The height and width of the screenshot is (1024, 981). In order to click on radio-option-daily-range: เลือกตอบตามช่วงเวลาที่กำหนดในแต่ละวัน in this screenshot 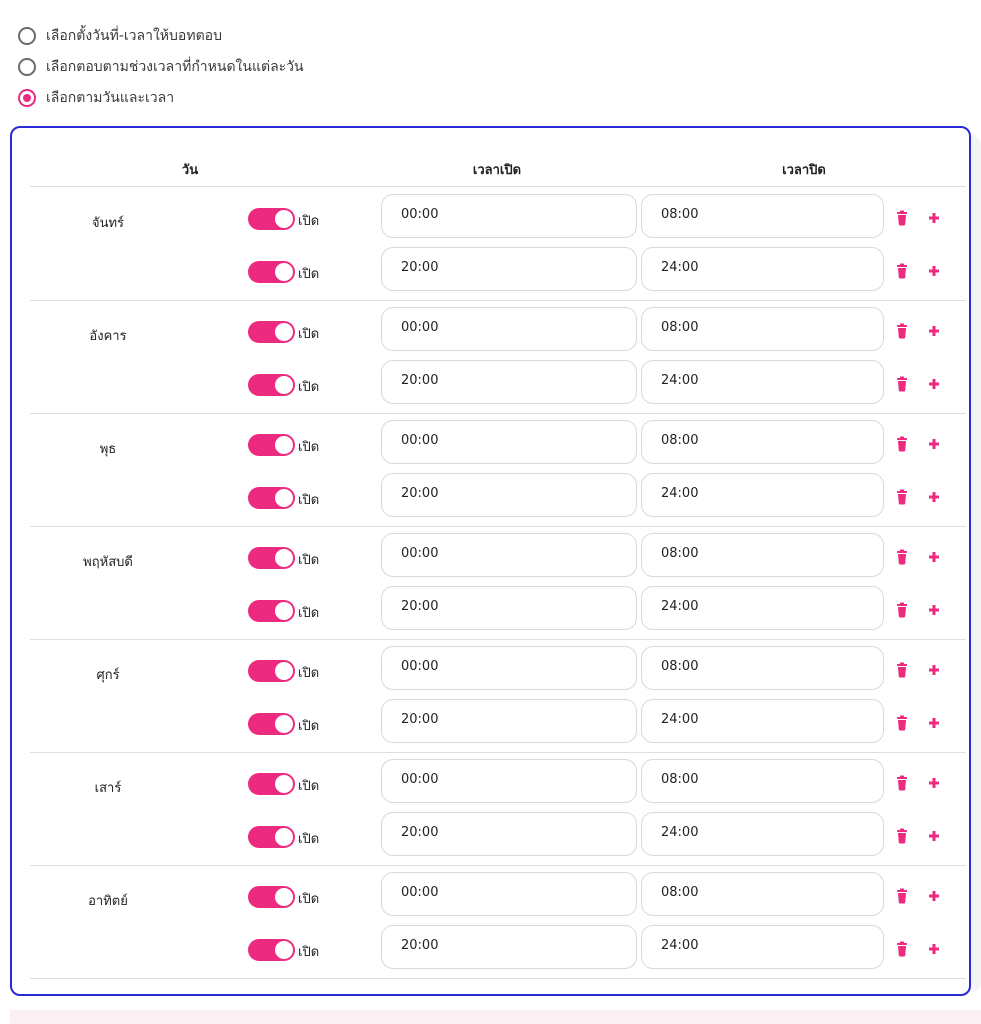, I will do `click(161, 66)`.